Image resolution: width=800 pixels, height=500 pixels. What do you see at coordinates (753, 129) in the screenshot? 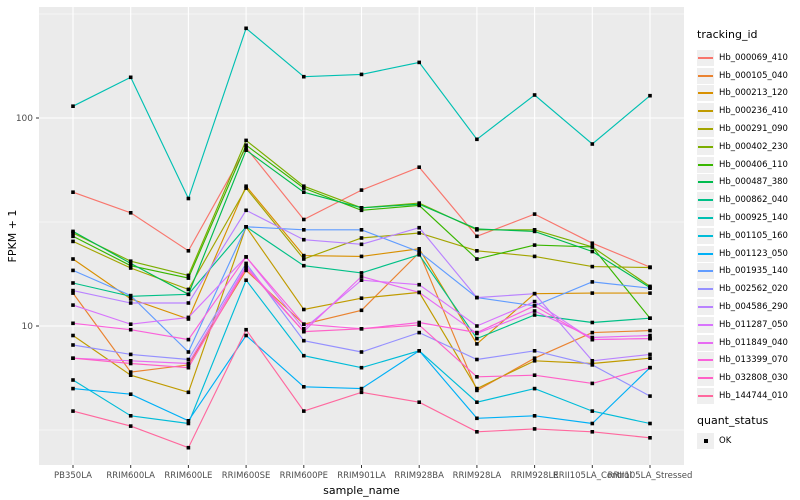
I see `legend-item-label: Hb_000291_090` at bounding box center [753, 129].